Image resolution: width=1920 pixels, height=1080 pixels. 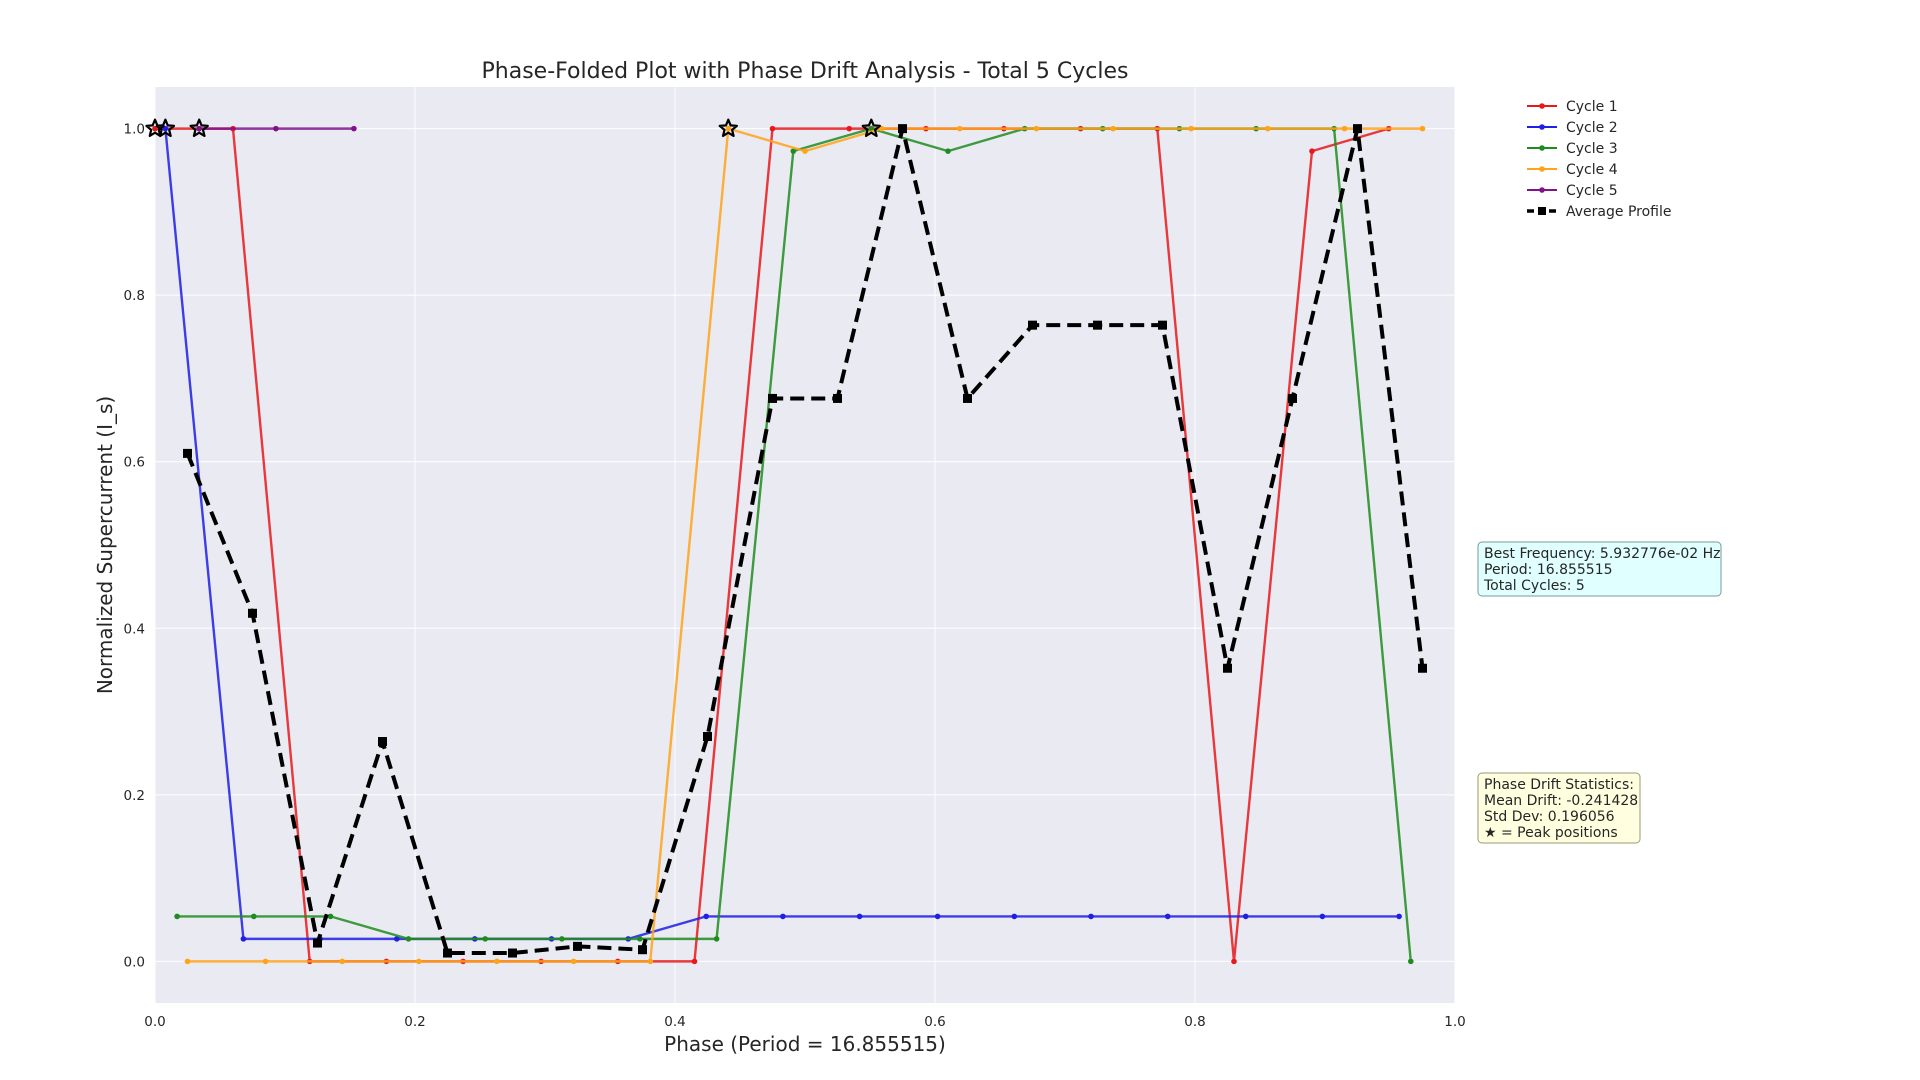 What do you see at coordinates (1592, 107) in the screenshot?
I see `legend-label: Cycle 1` at bounding box center [1592, 107].